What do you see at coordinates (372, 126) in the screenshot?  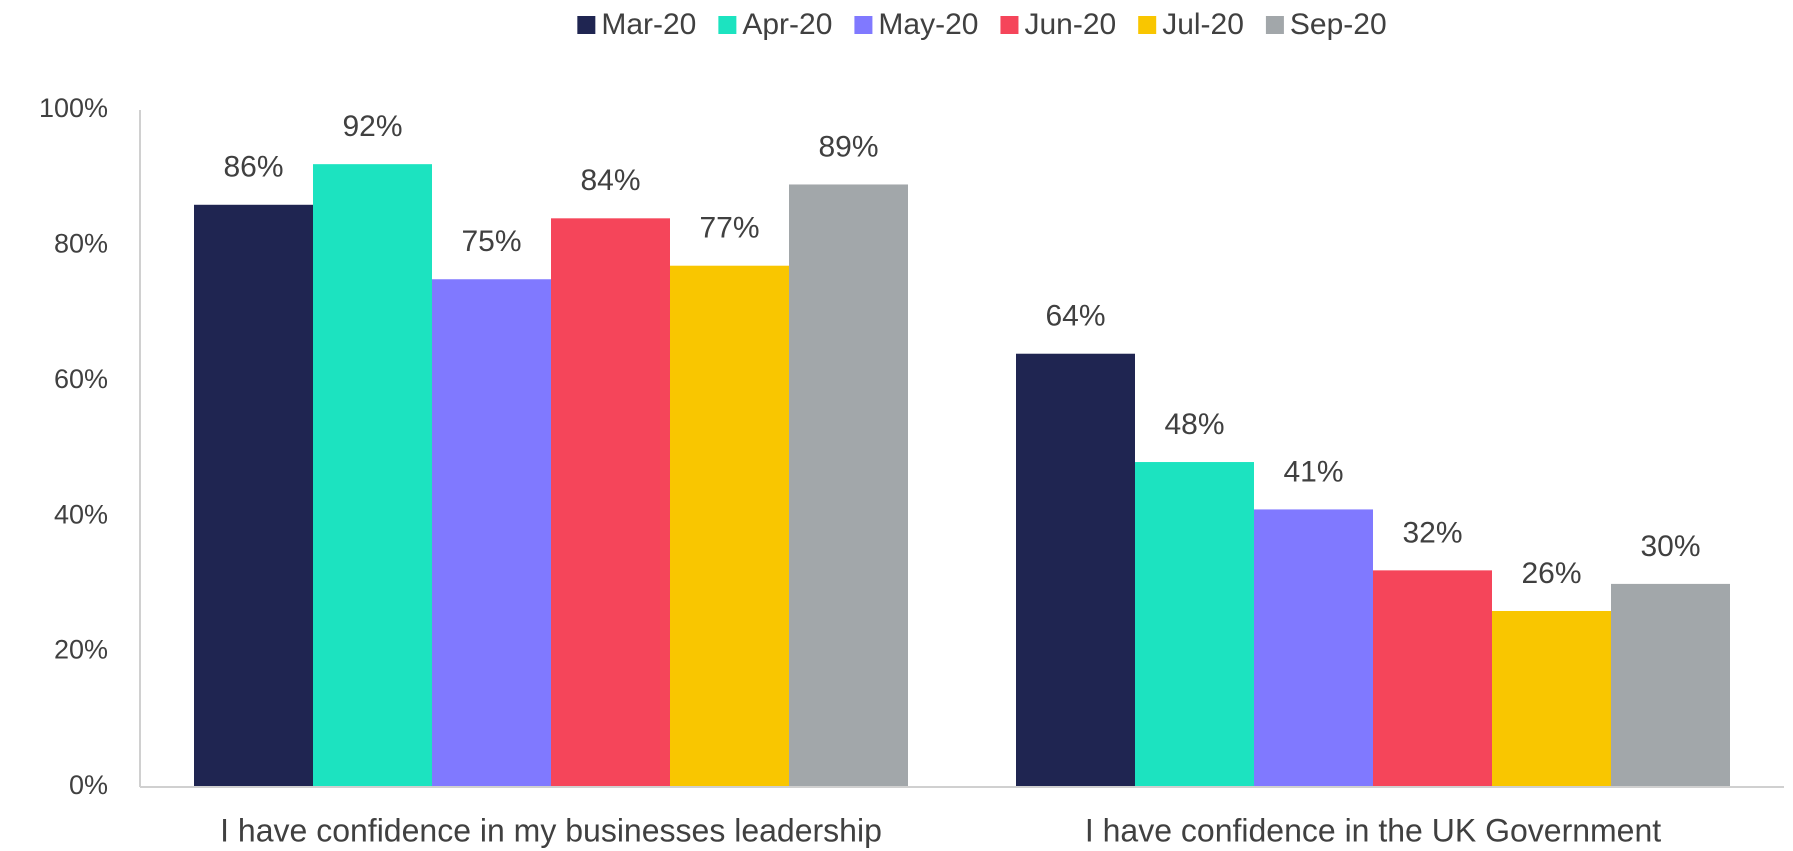 I see `data-label: 92%` at bounding box center [372, 126].